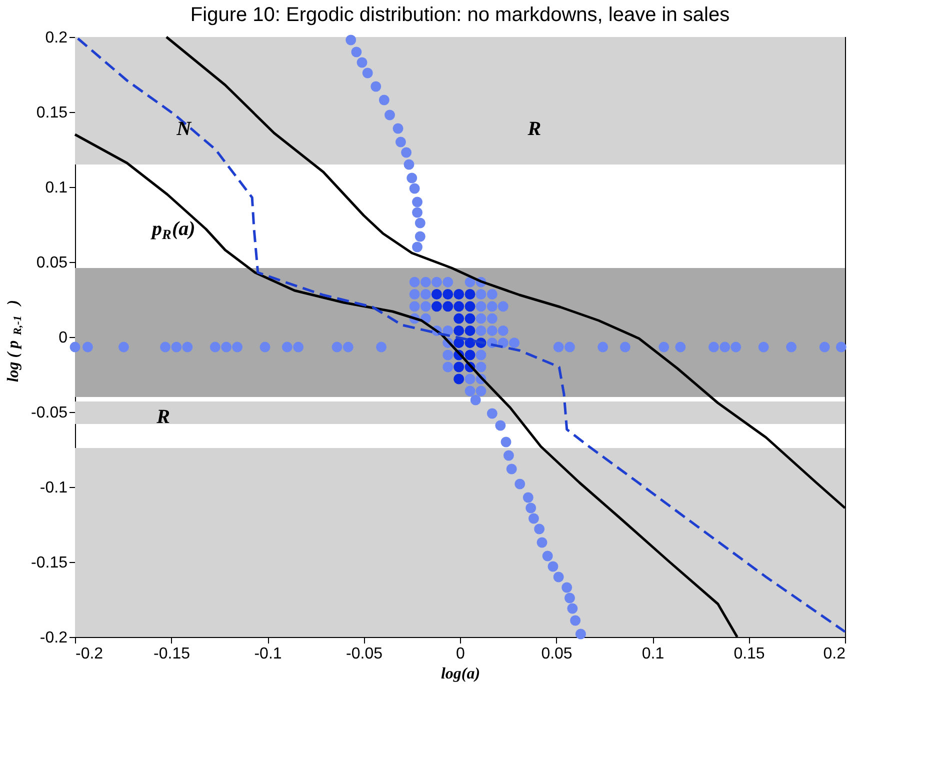 This screenshot has width=946, height=763. What do you see at coordinates (556, 654) in the screenshot?
I see `x-tick-label: 0.05` at bounding box center [556, 654].